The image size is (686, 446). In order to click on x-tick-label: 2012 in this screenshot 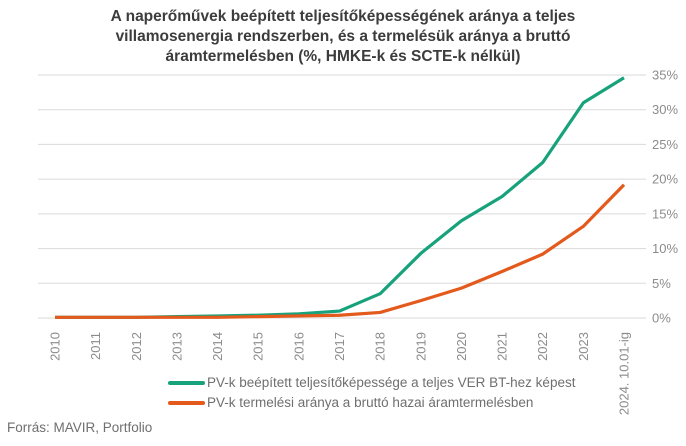, I will do `click(136, 346)`.